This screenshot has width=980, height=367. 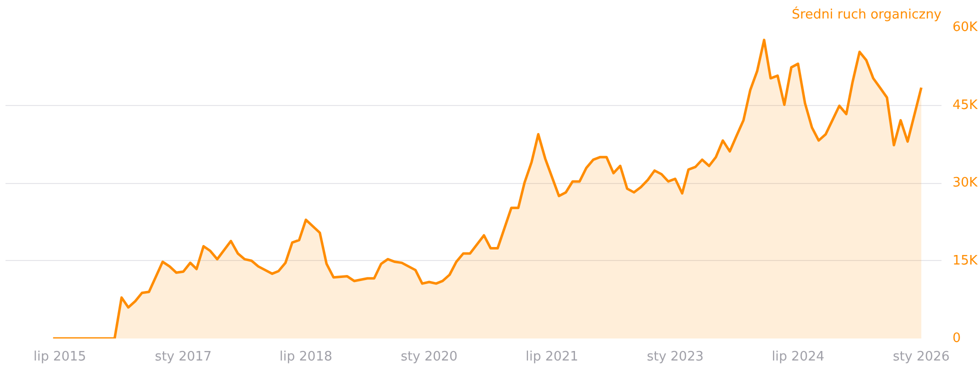 I want to click on x-tick-label: sty 2023, so click(x=675, y=357).